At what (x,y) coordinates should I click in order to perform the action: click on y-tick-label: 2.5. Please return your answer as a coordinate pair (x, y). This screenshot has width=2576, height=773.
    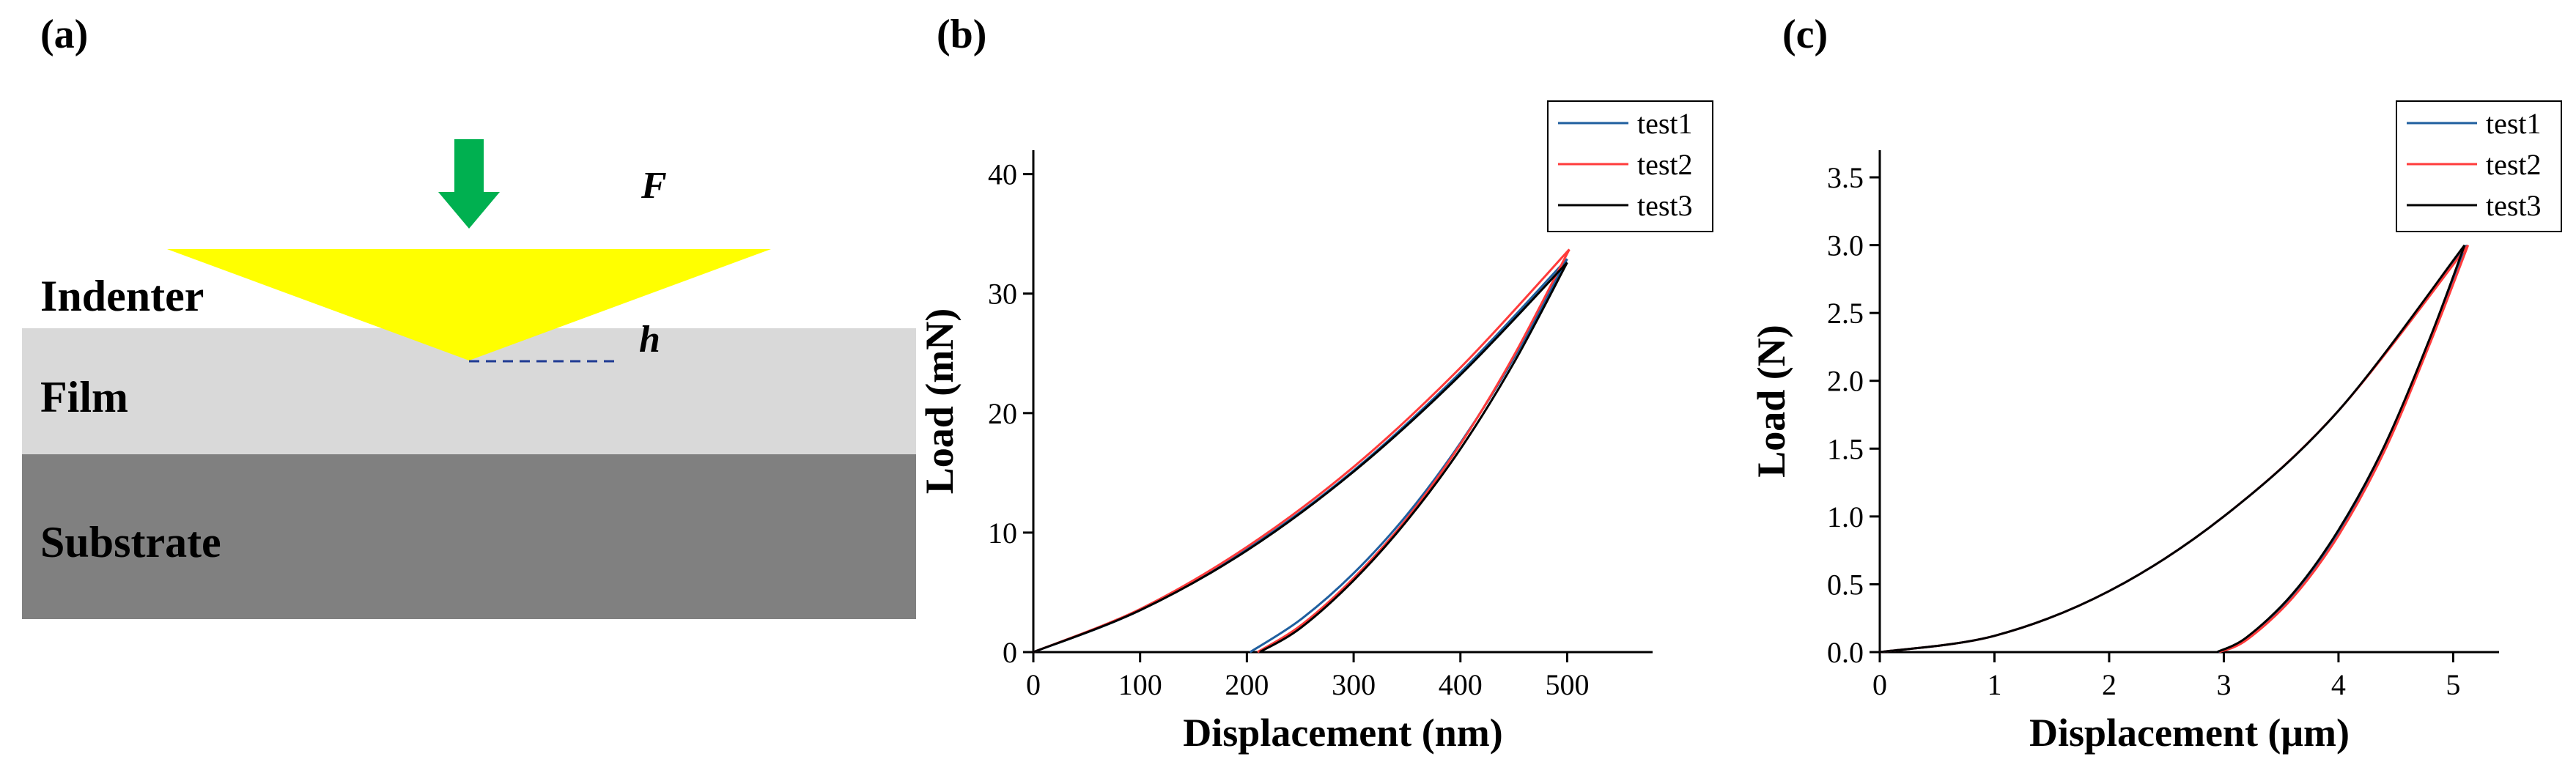
    Looking at the image, I should click on (1845, 313).